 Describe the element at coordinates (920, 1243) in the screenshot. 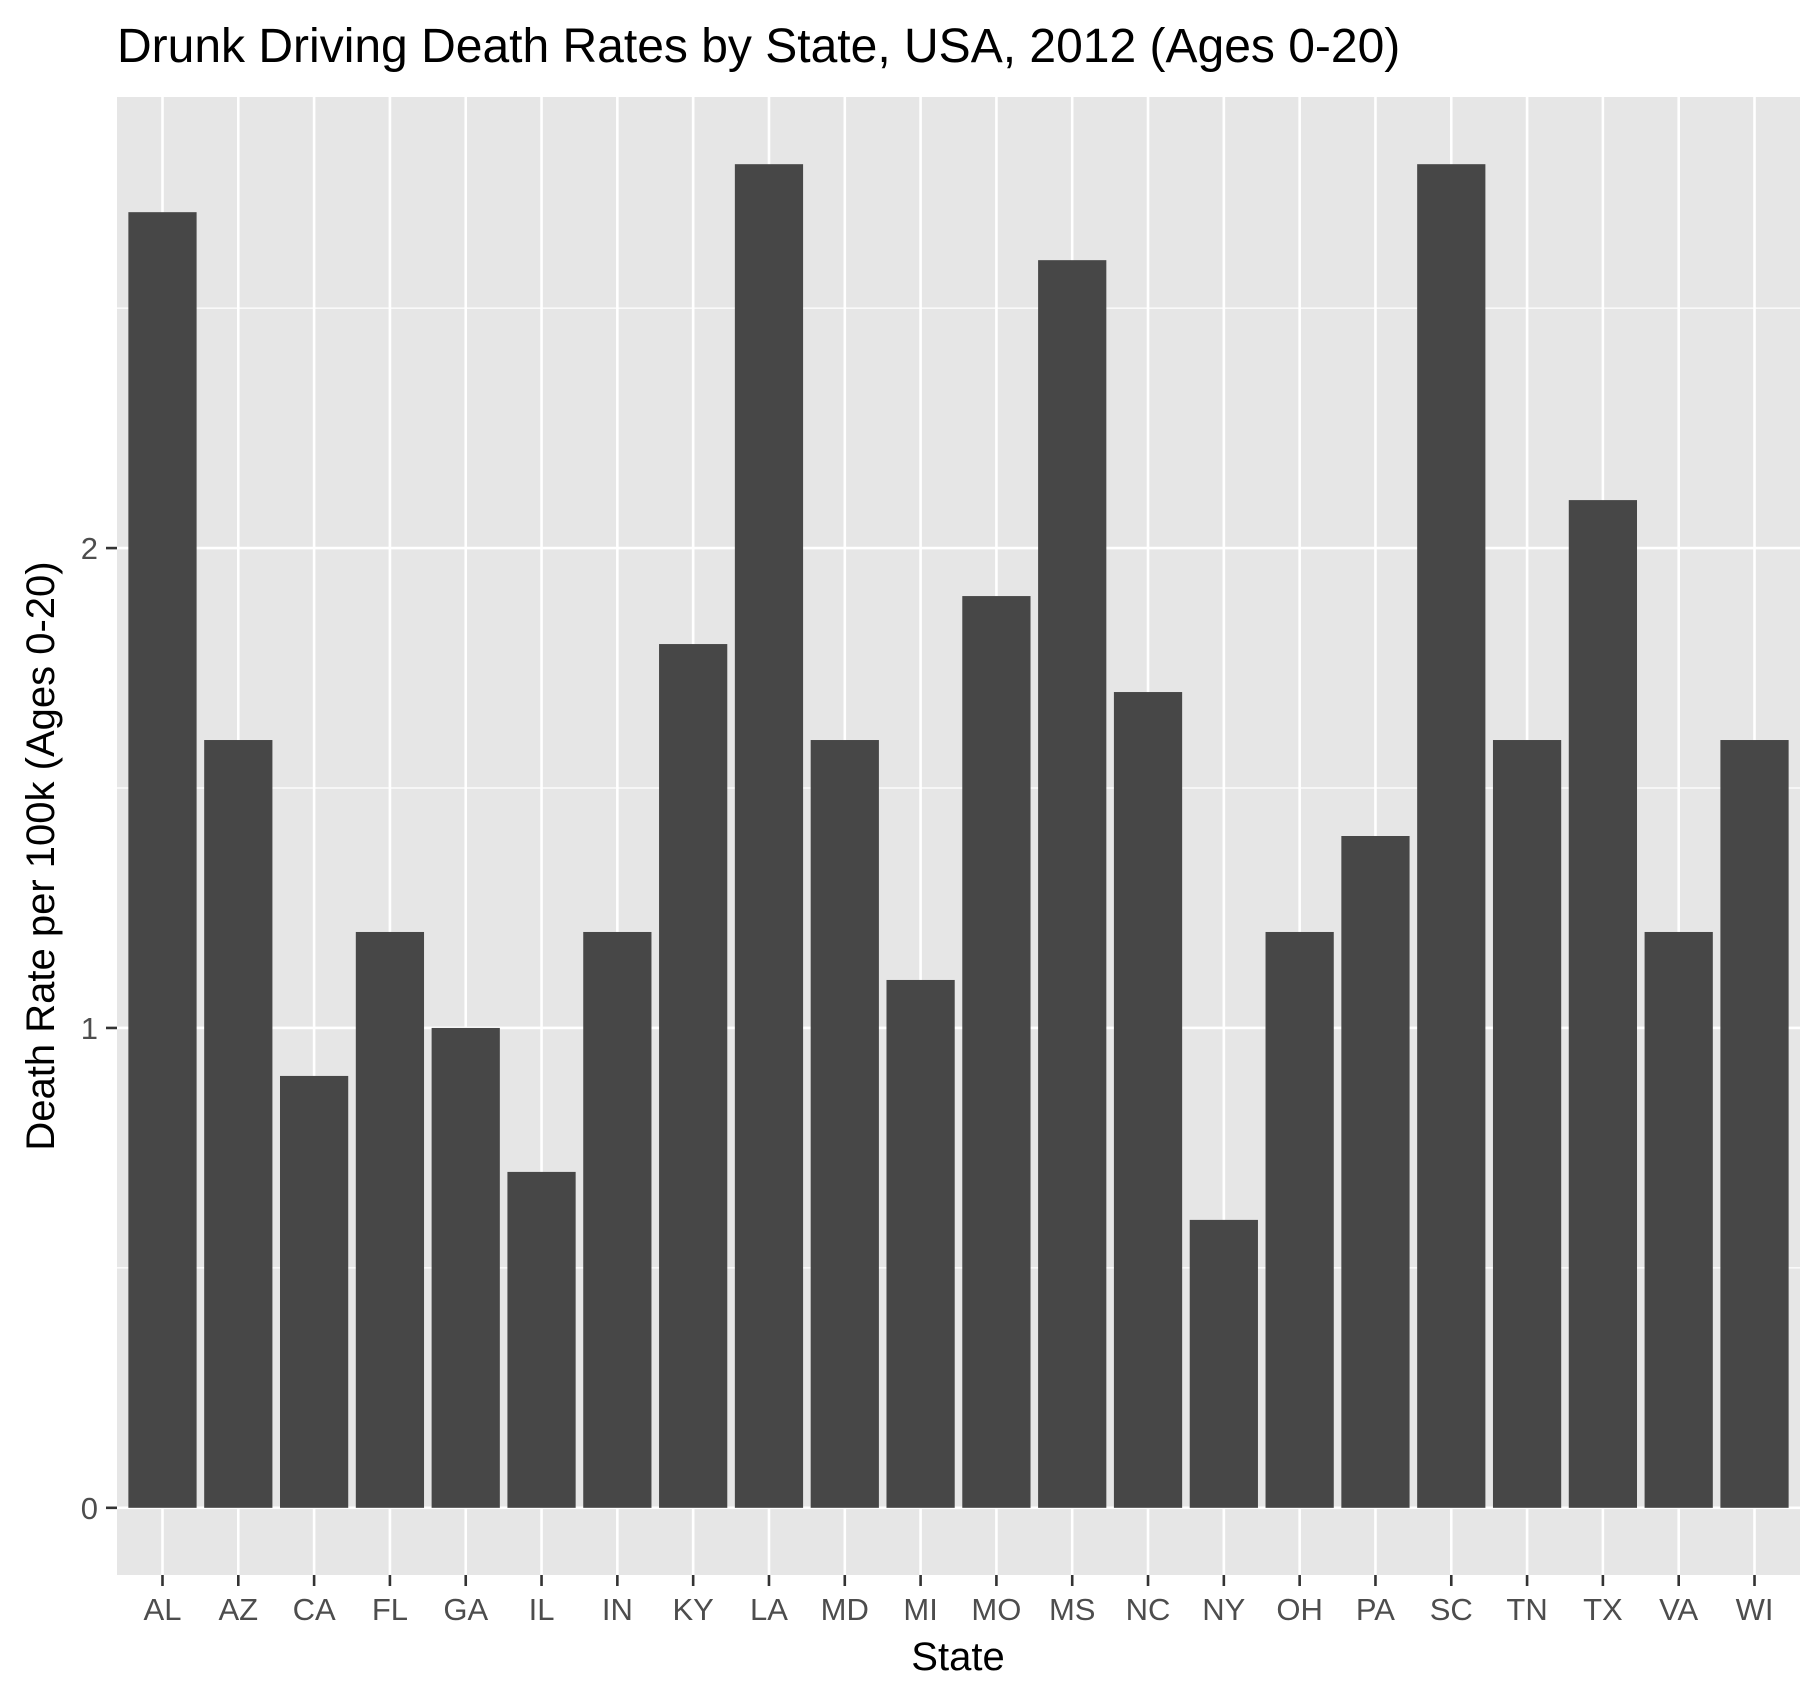

I see `bar-mi` at that location.